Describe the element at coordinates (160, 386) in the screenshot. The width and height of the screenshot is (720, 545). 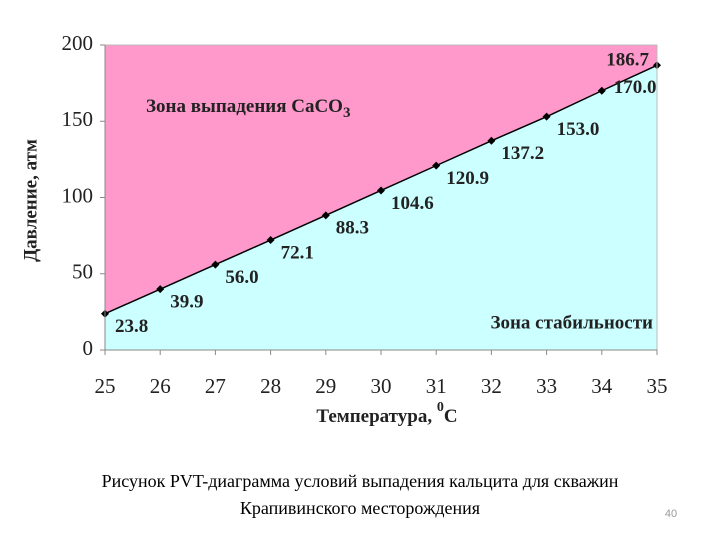
I see `x-tick-label: 26` at that location.